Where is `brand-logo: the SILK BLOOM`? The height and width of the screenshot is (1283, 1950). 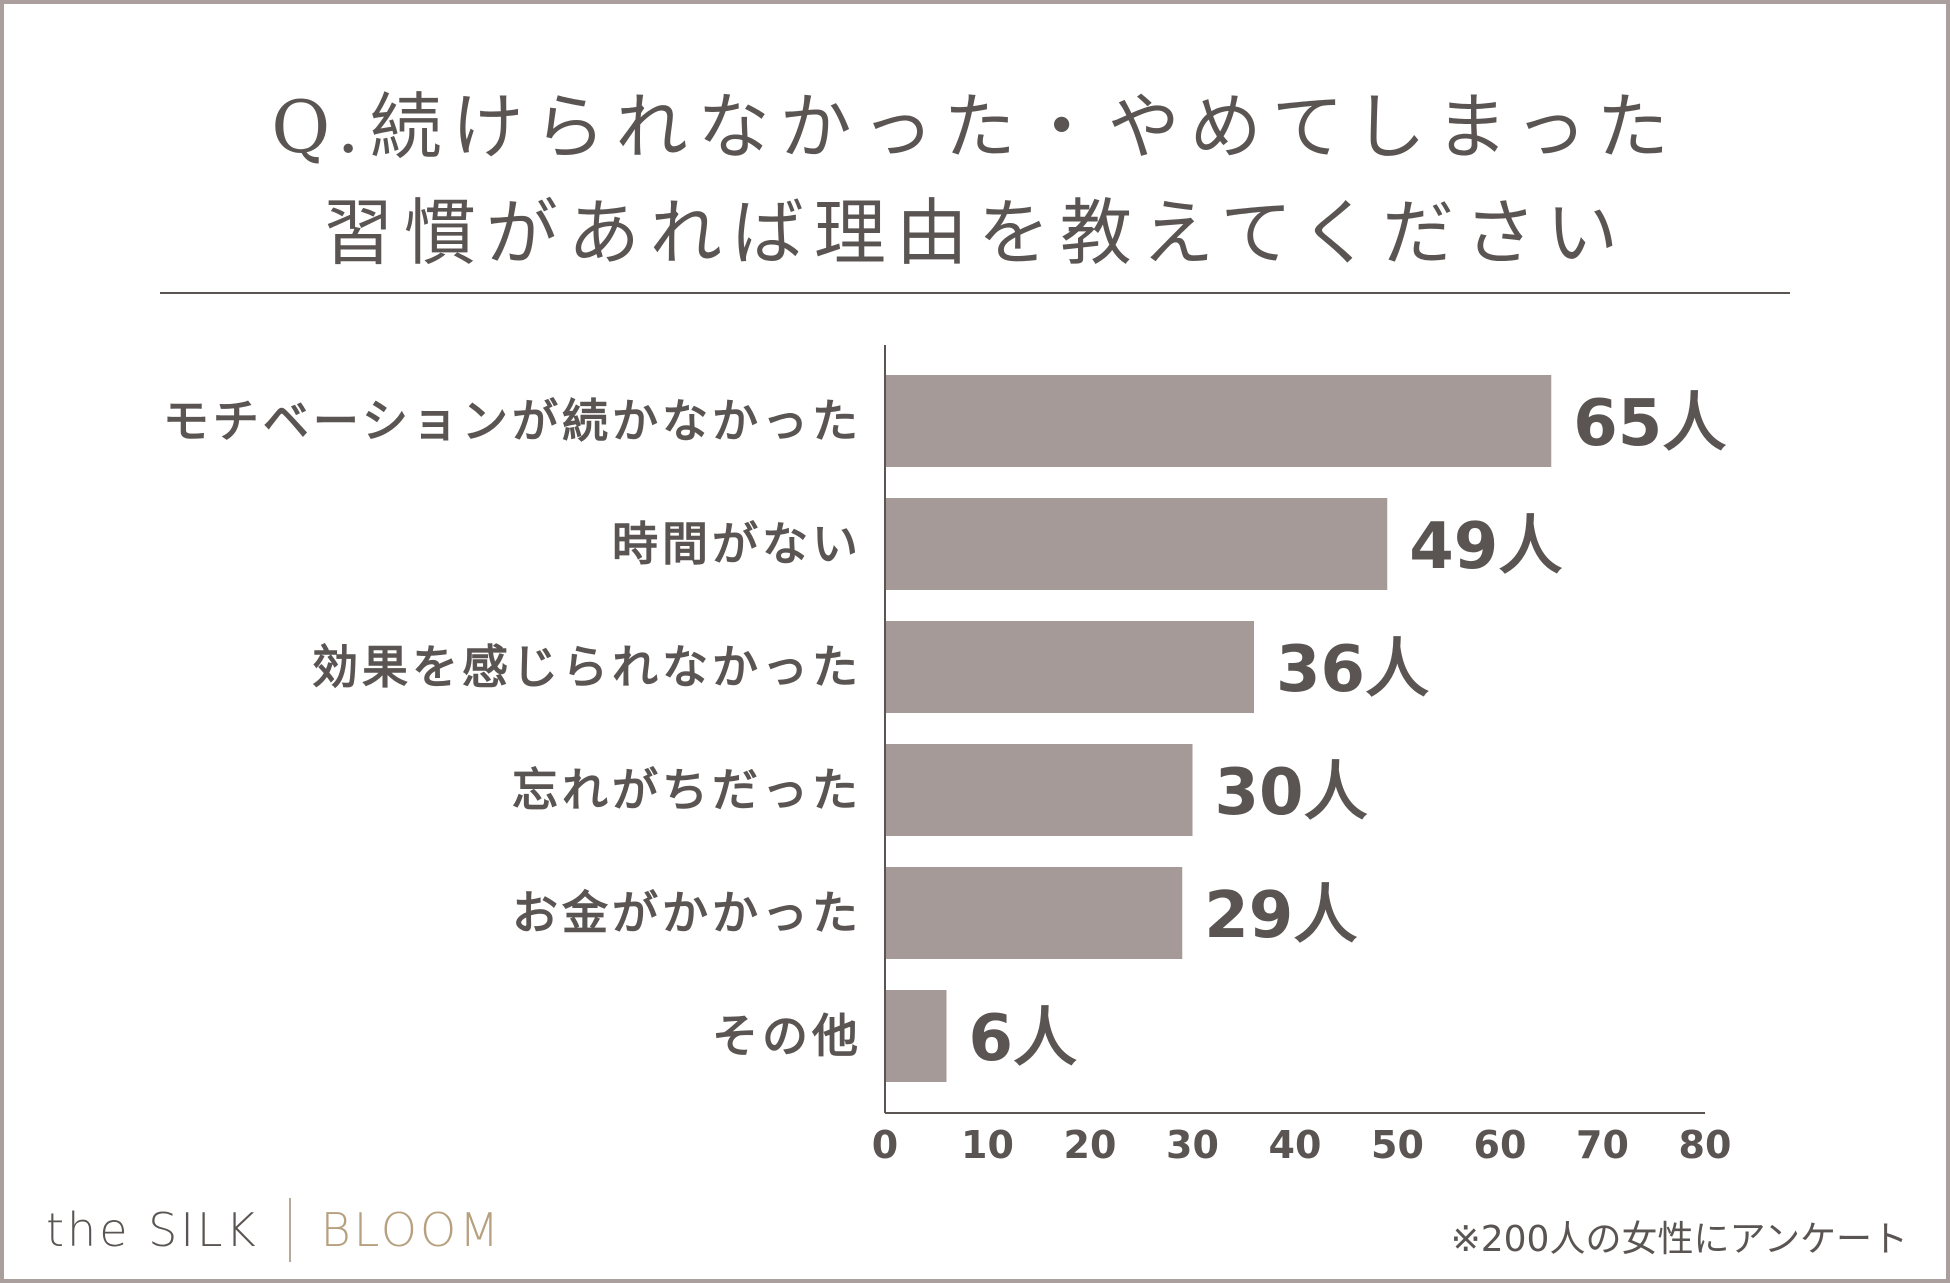 brand-logo: the SILK BLOOM is located at coordinates (274, 1230).